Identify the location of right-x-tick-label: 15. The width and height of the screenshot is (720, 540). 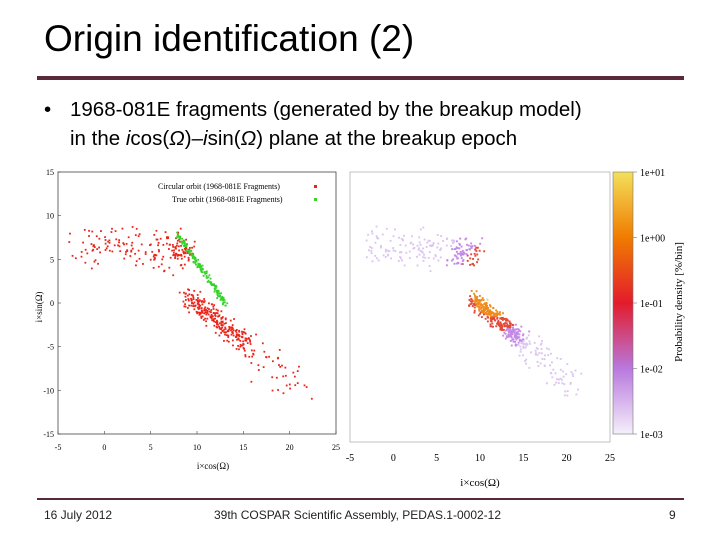
(523, 458).